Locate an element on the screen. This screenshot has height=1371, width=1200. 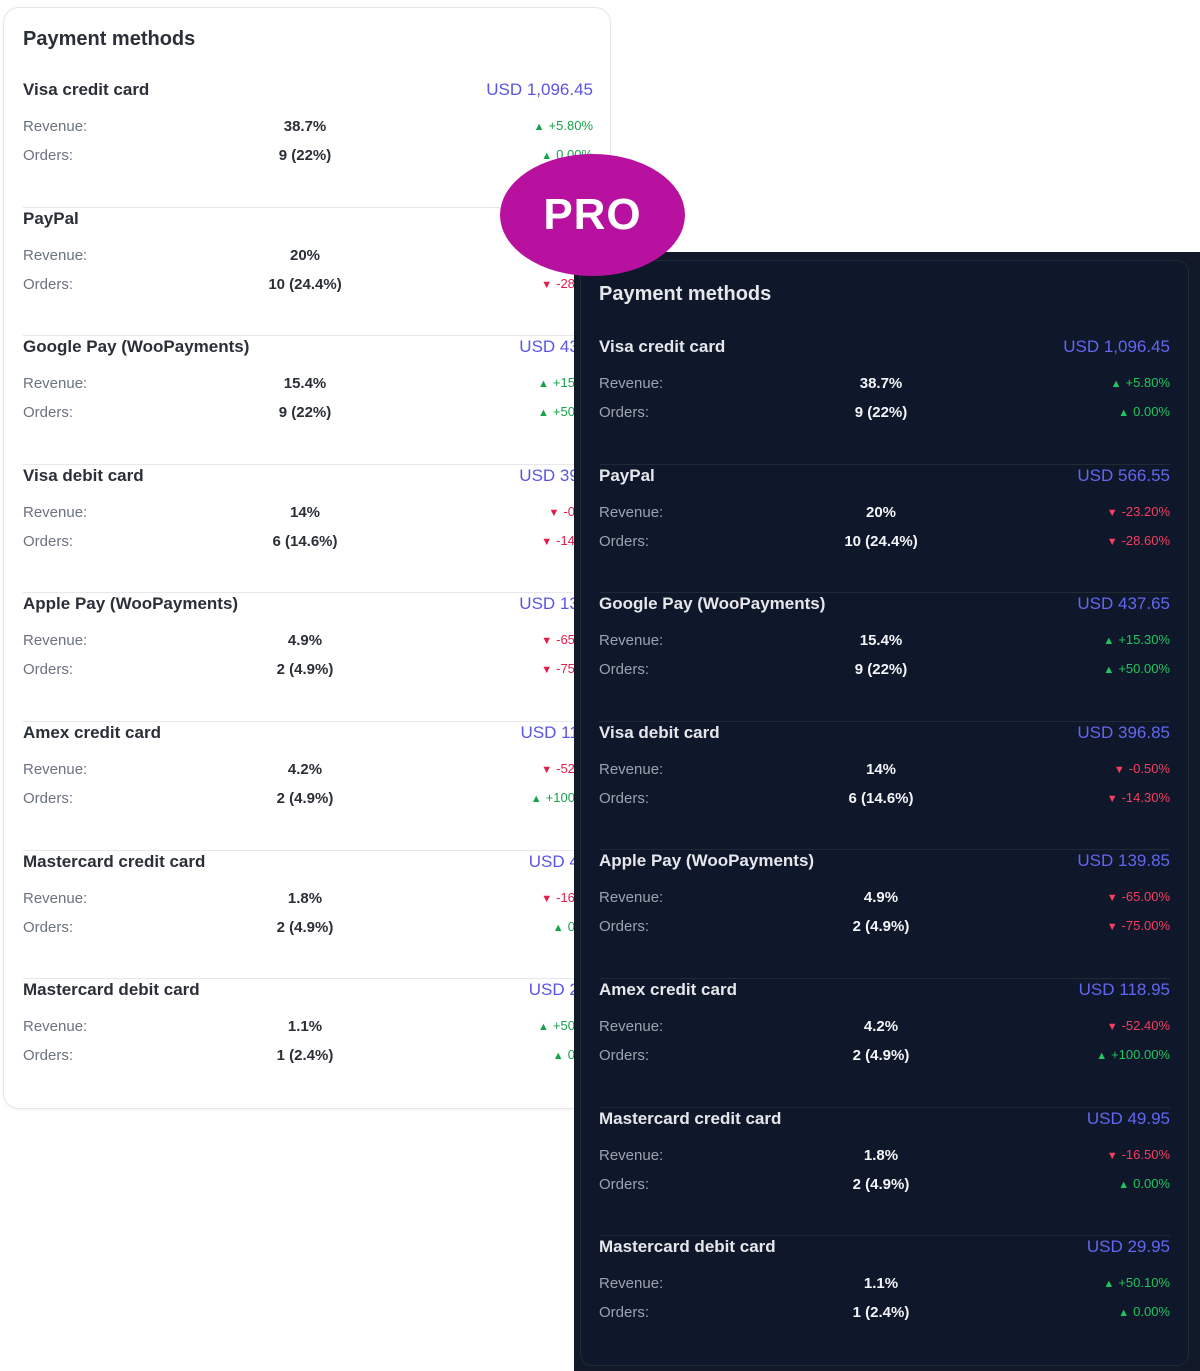
revenue-change: ▲ +50.10% is located at coordinates (1136, 1282).